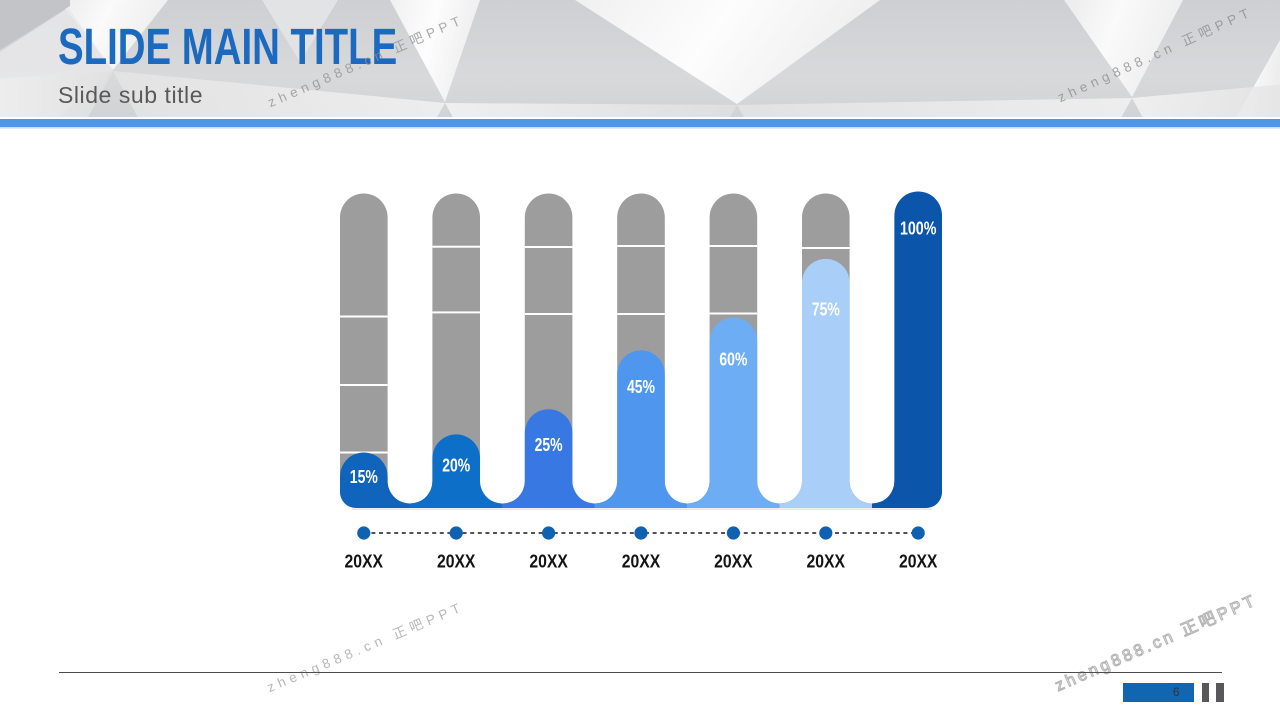 The height and width of the screenshot is (720, 1280). What do you see at coordinates (456, 466) in the screenshot?
I see `svg-text: 20%` at bounding box center [456, 466].